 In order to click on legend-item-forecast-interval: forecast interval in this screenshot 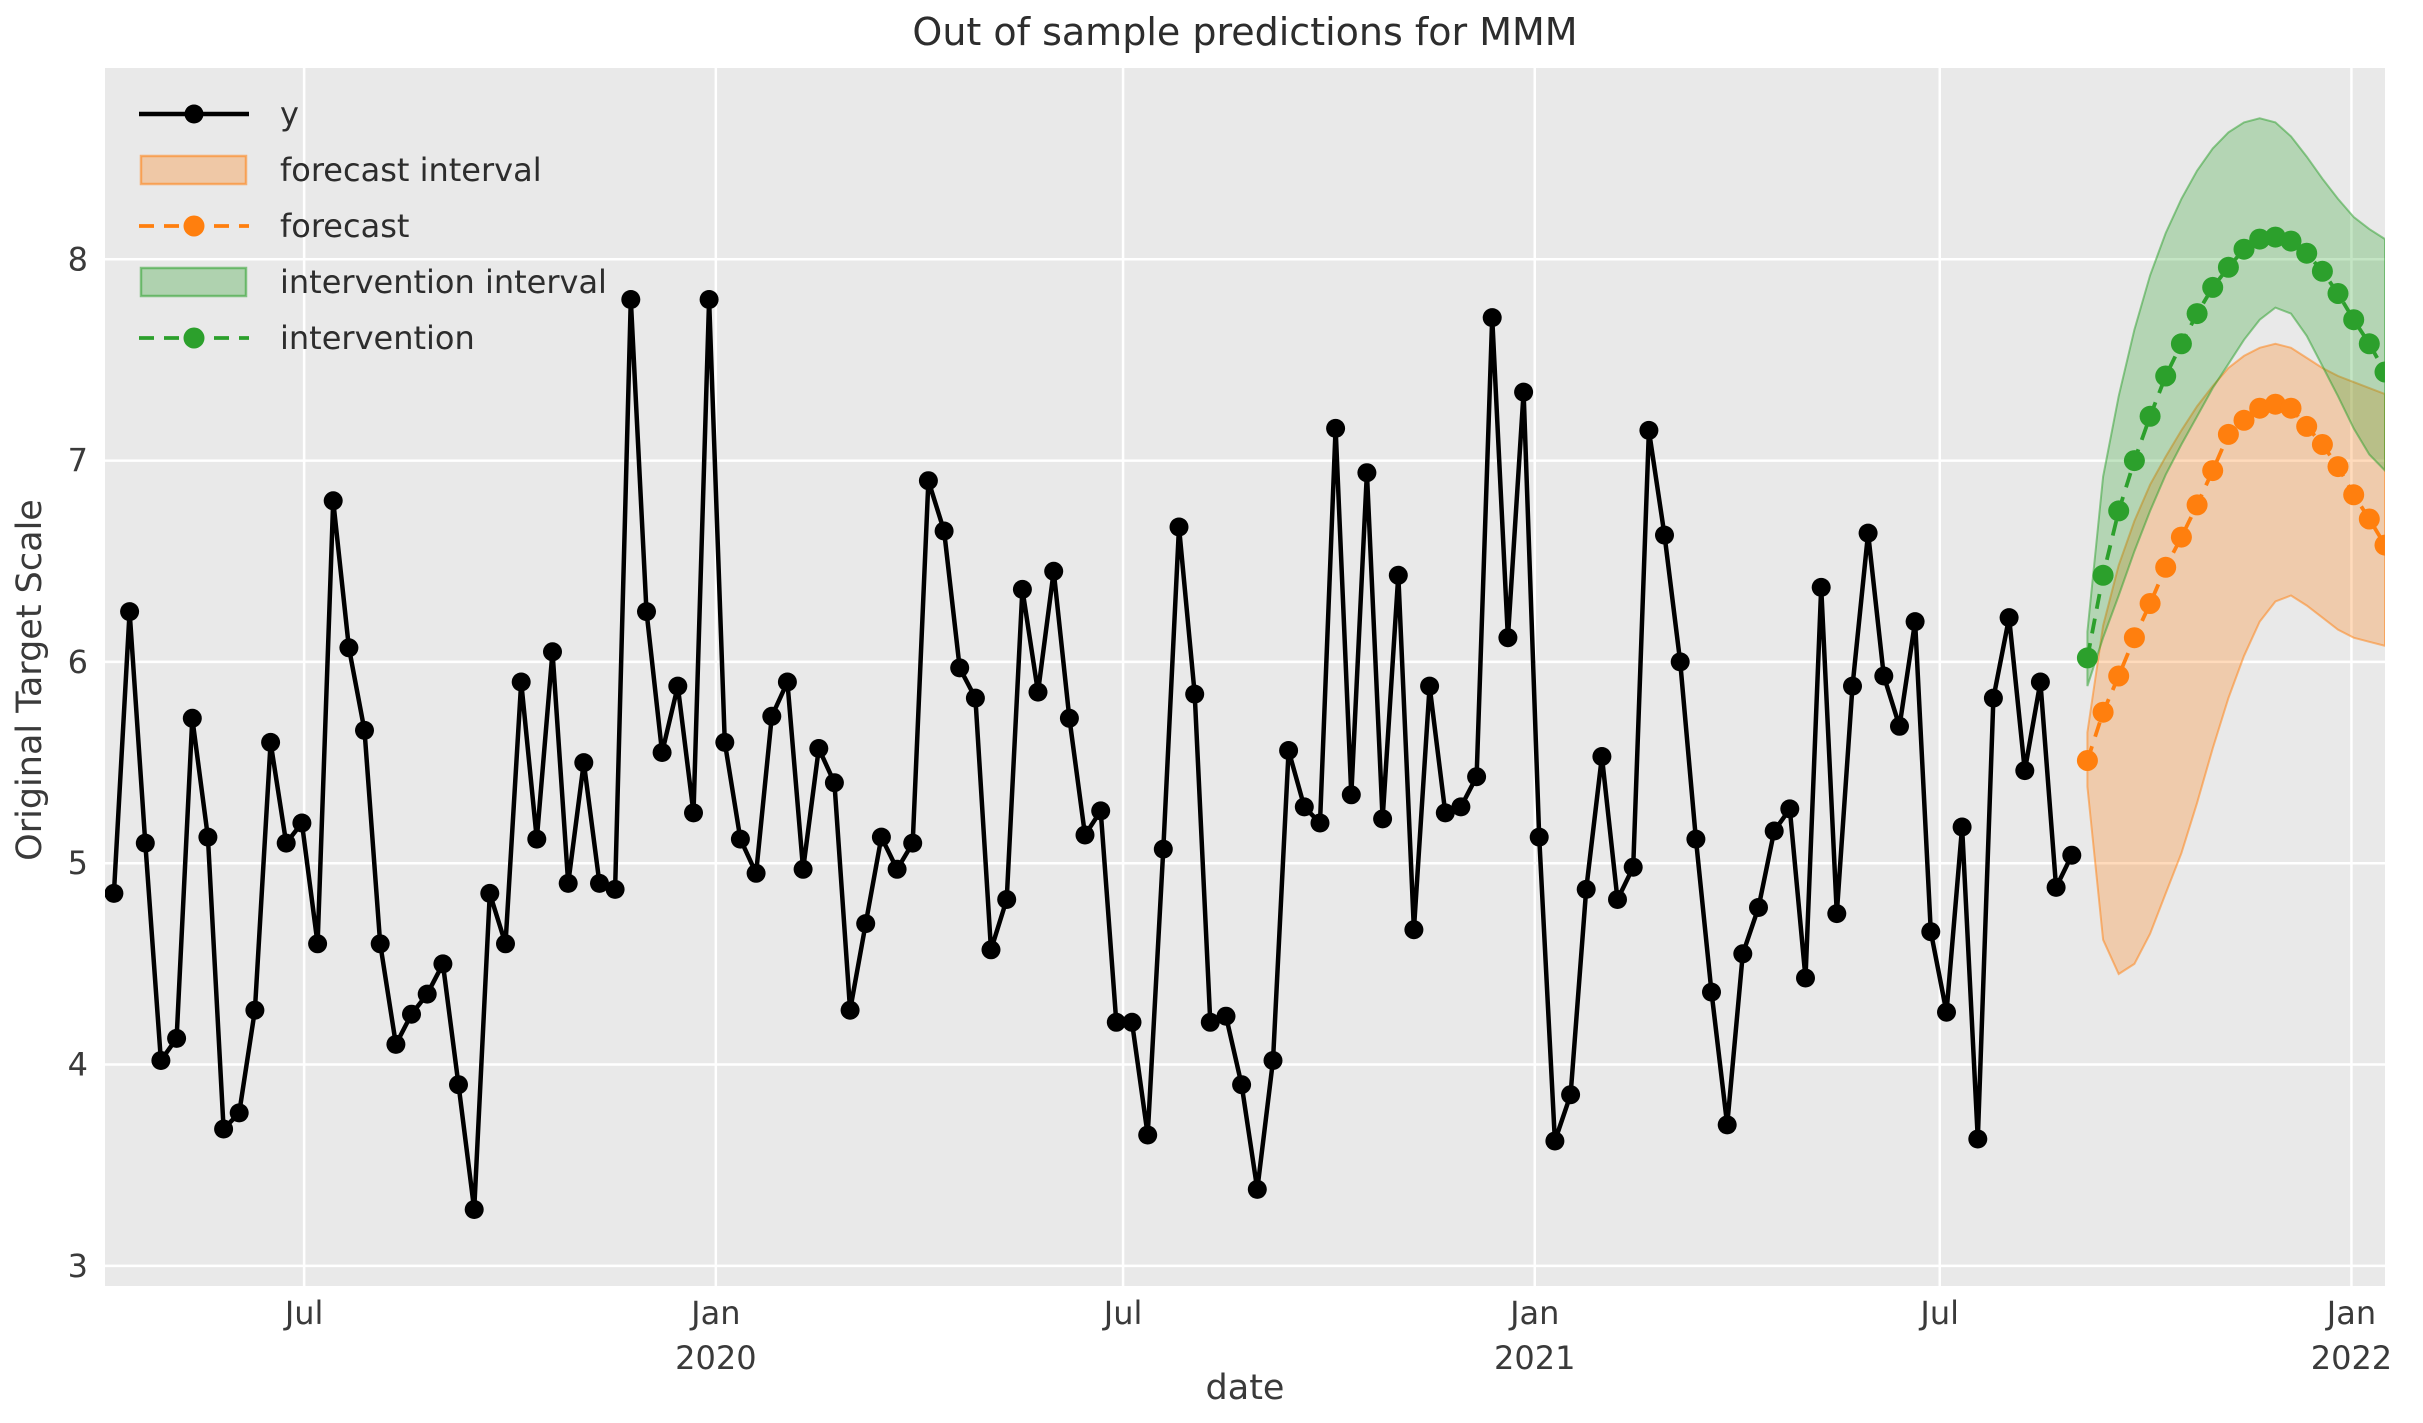, I will do `click(370, 169)`.